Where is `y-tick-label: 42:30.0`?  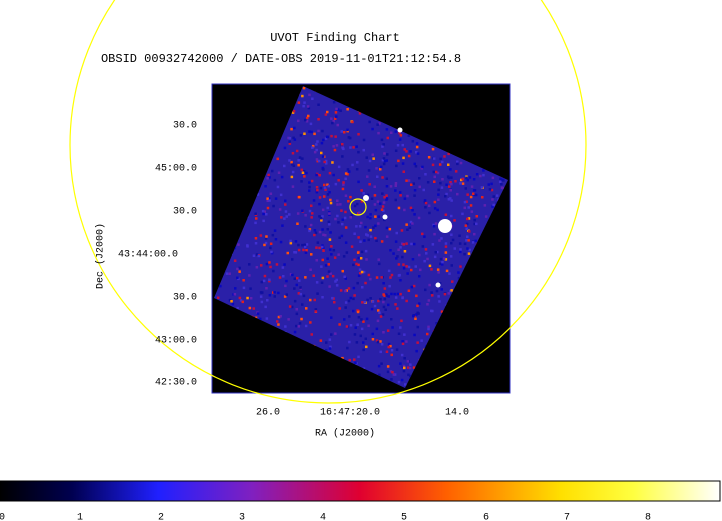 y-tick-label: 42:30.0 is located at coordinates (176, 383).